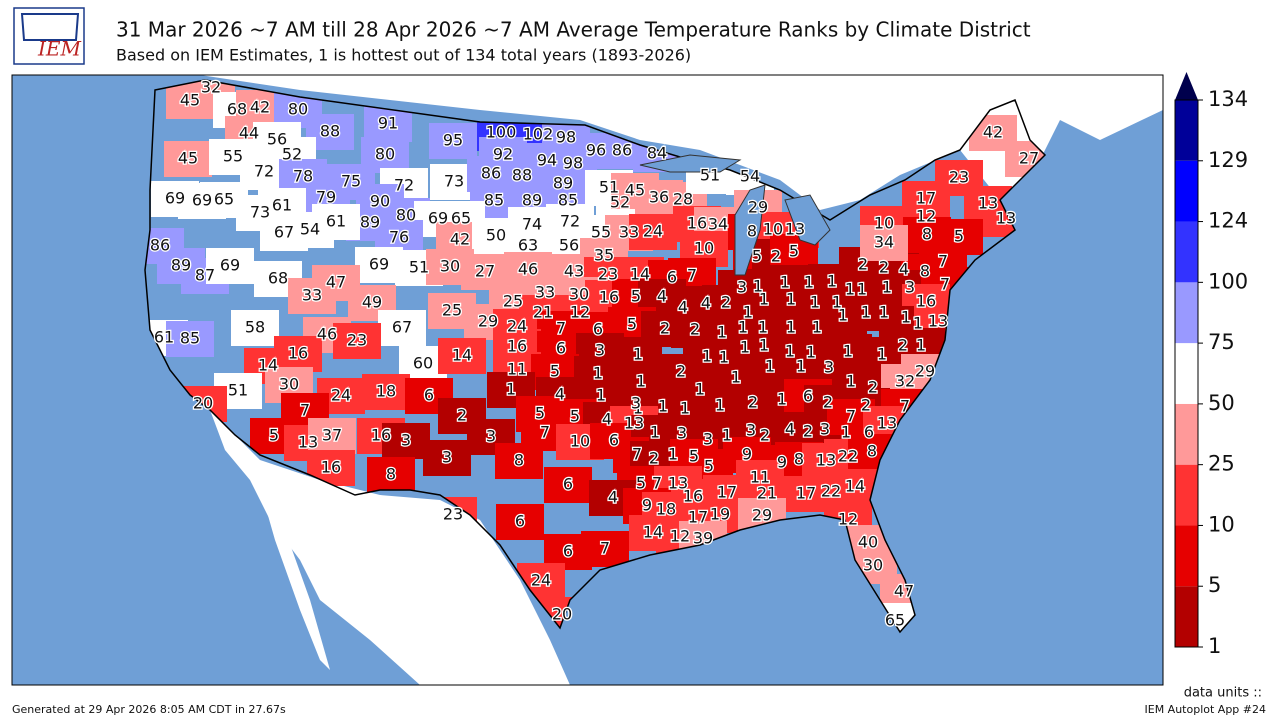  What do you see at coordinates (326, 197) in the screenshot?
I see `district-rank: 79` at bounding box center [326, 197].